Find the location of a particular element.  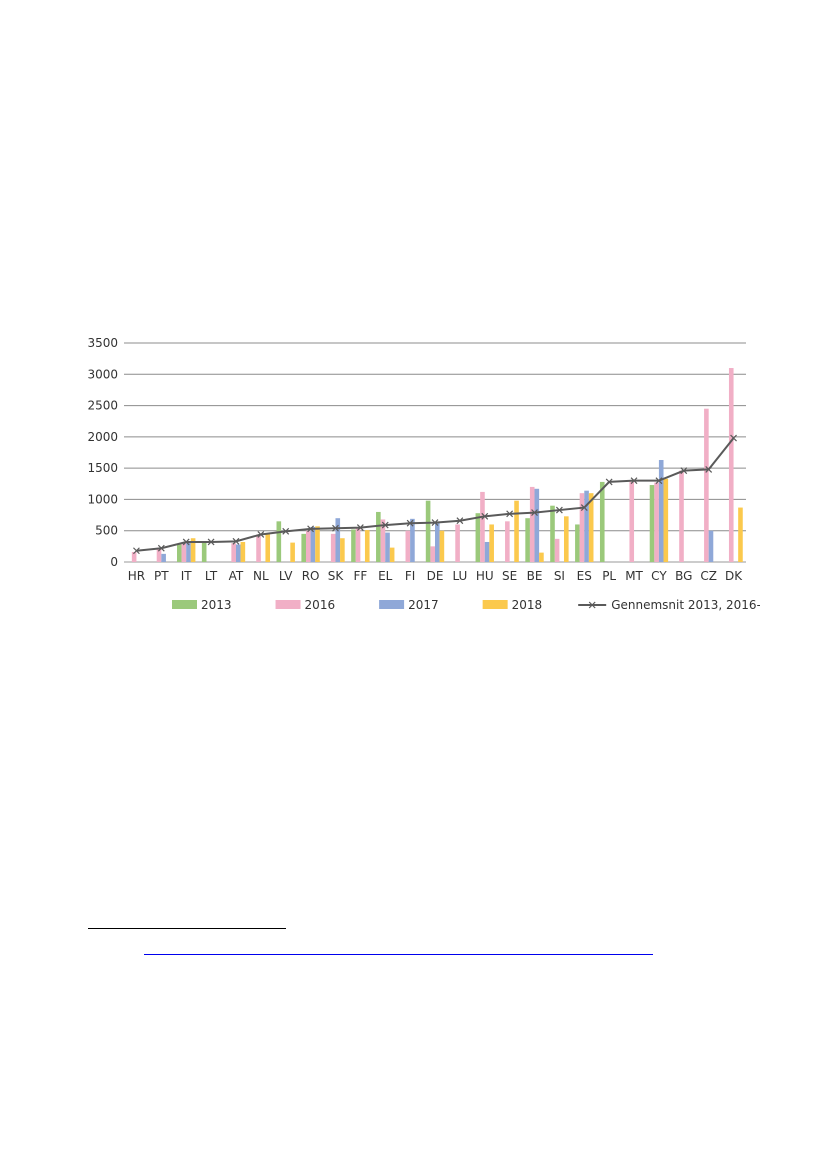

average-marker-AT is located at coordinates (236, 541).